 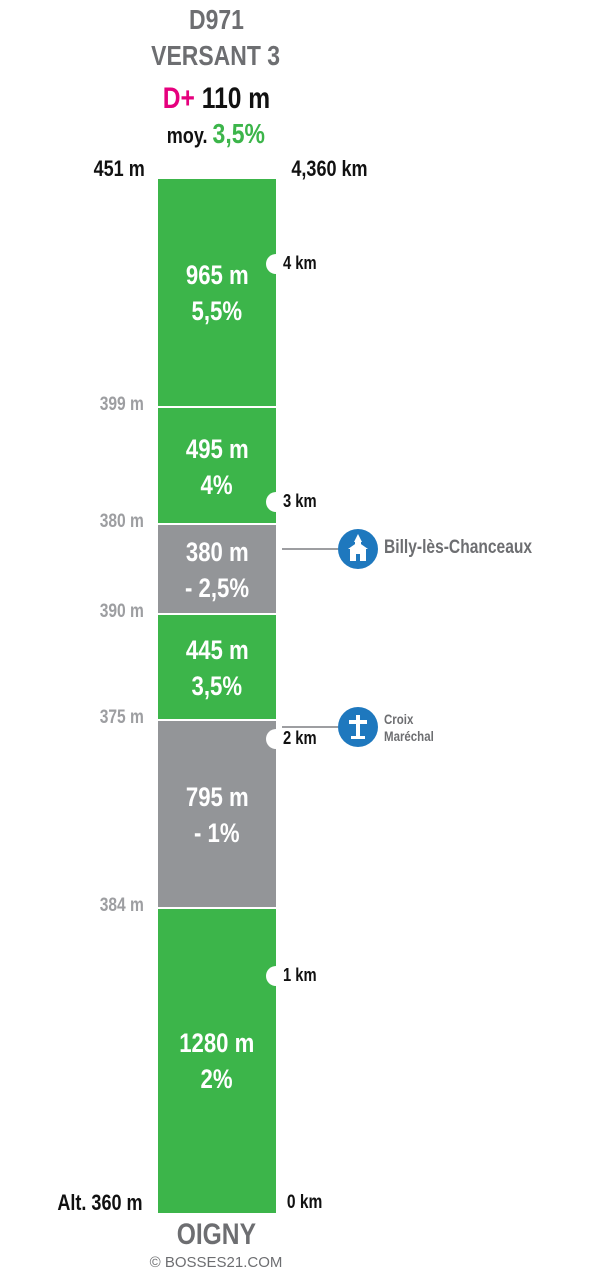 I want to click on segment-2: 495 m 4%, so click(x=217, y=466).